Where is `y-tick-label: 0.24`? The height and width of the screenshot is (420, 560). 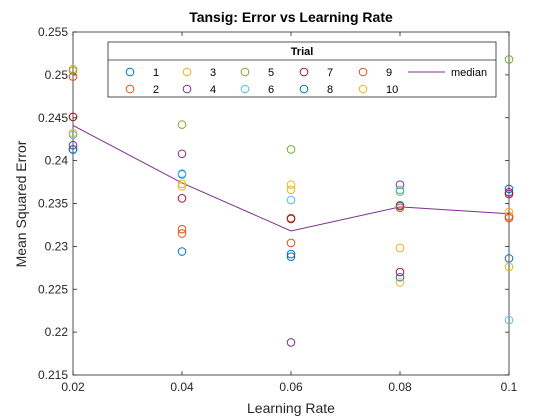 y-tick-label: 0.24 is located at coordinates (57, 161).